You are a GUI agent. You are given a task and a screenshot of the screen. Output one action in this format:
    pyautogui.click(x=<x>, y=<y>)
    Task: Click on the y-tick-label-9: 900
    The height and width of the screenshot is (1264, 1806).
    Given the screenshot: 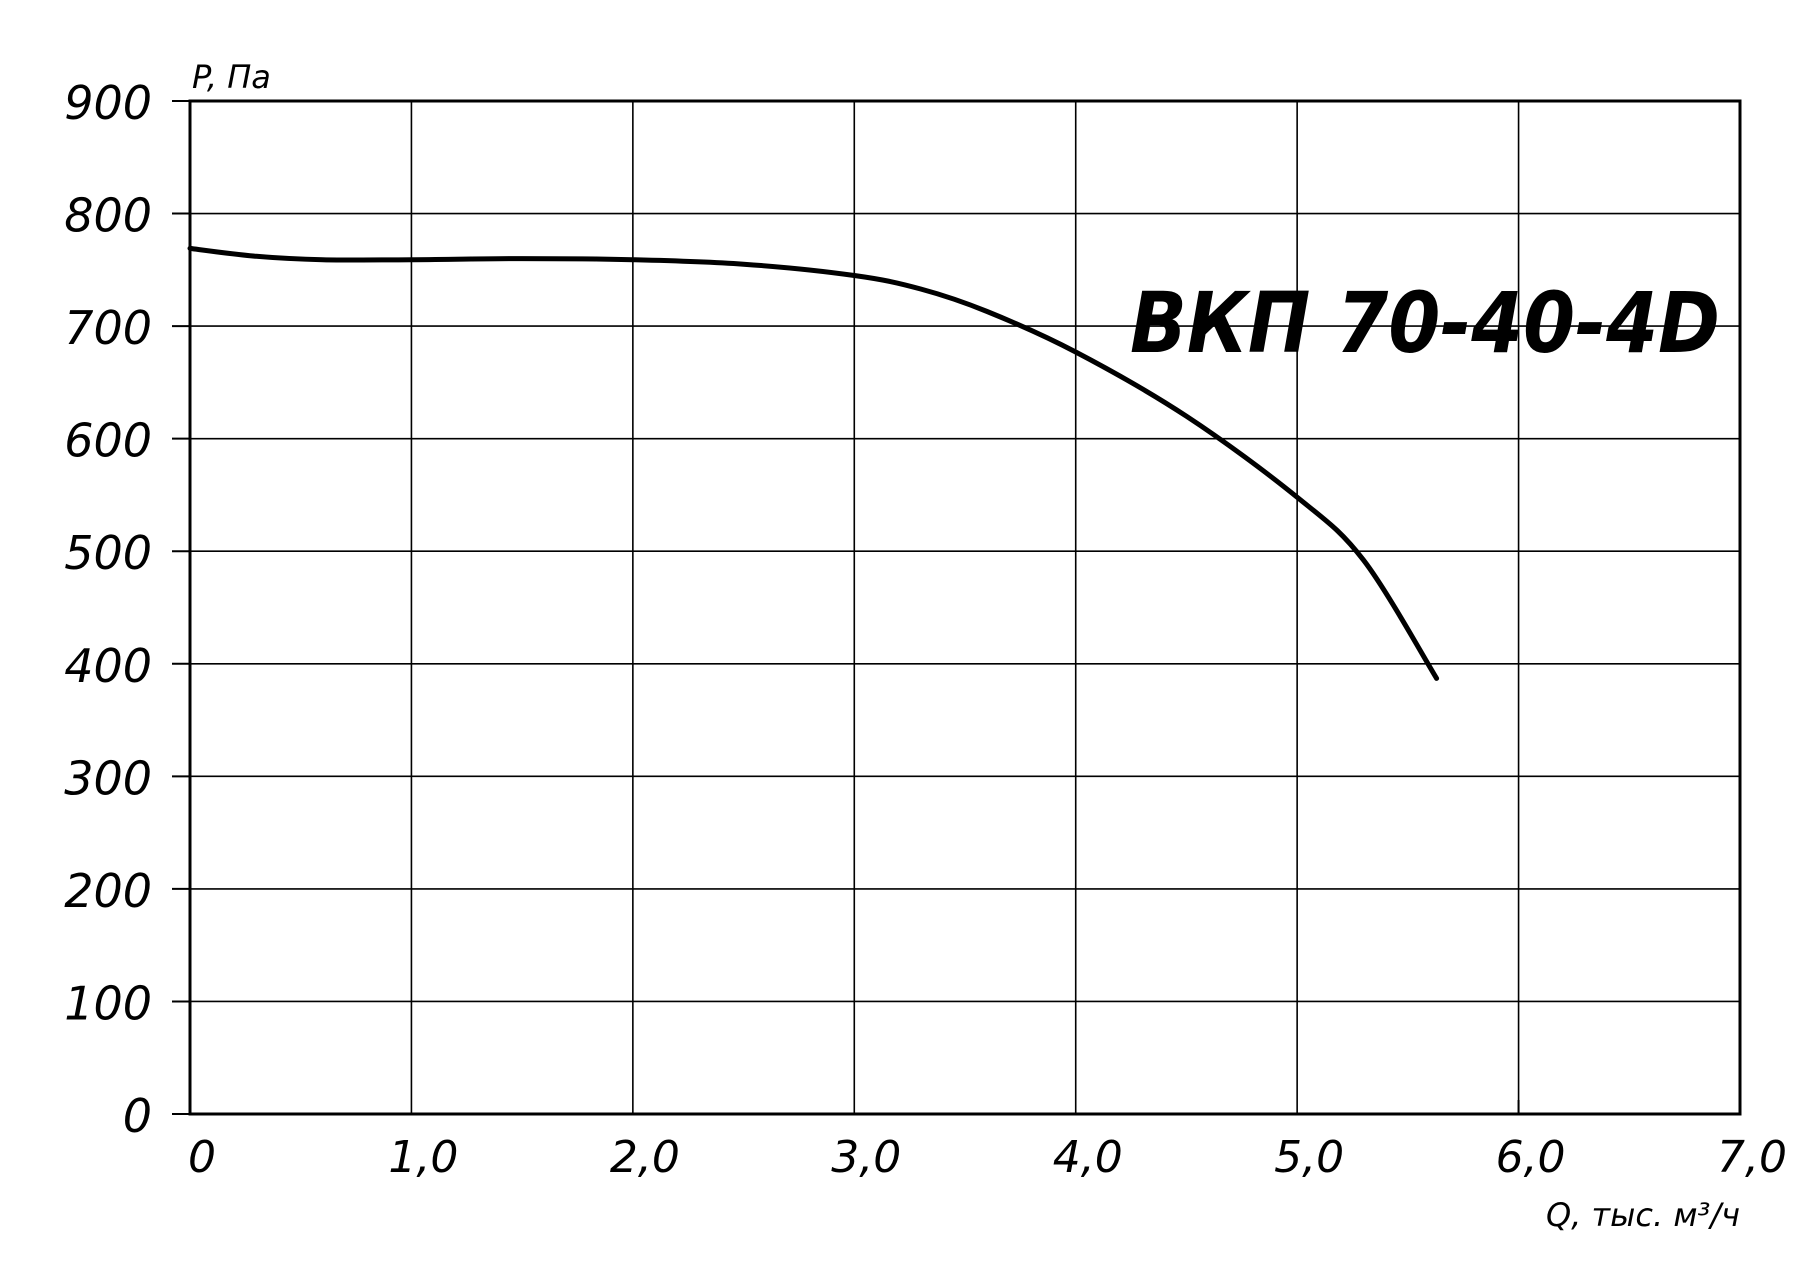 What is the action you would take?
    pyautogui.click(x=108, y=103)
    